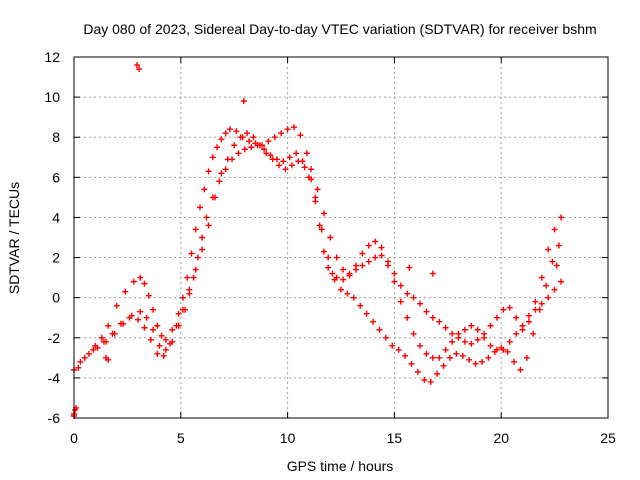 The height and width of the screenshot is (480, 640). I want to click on x-tick-label: 25, so click(608, 438).